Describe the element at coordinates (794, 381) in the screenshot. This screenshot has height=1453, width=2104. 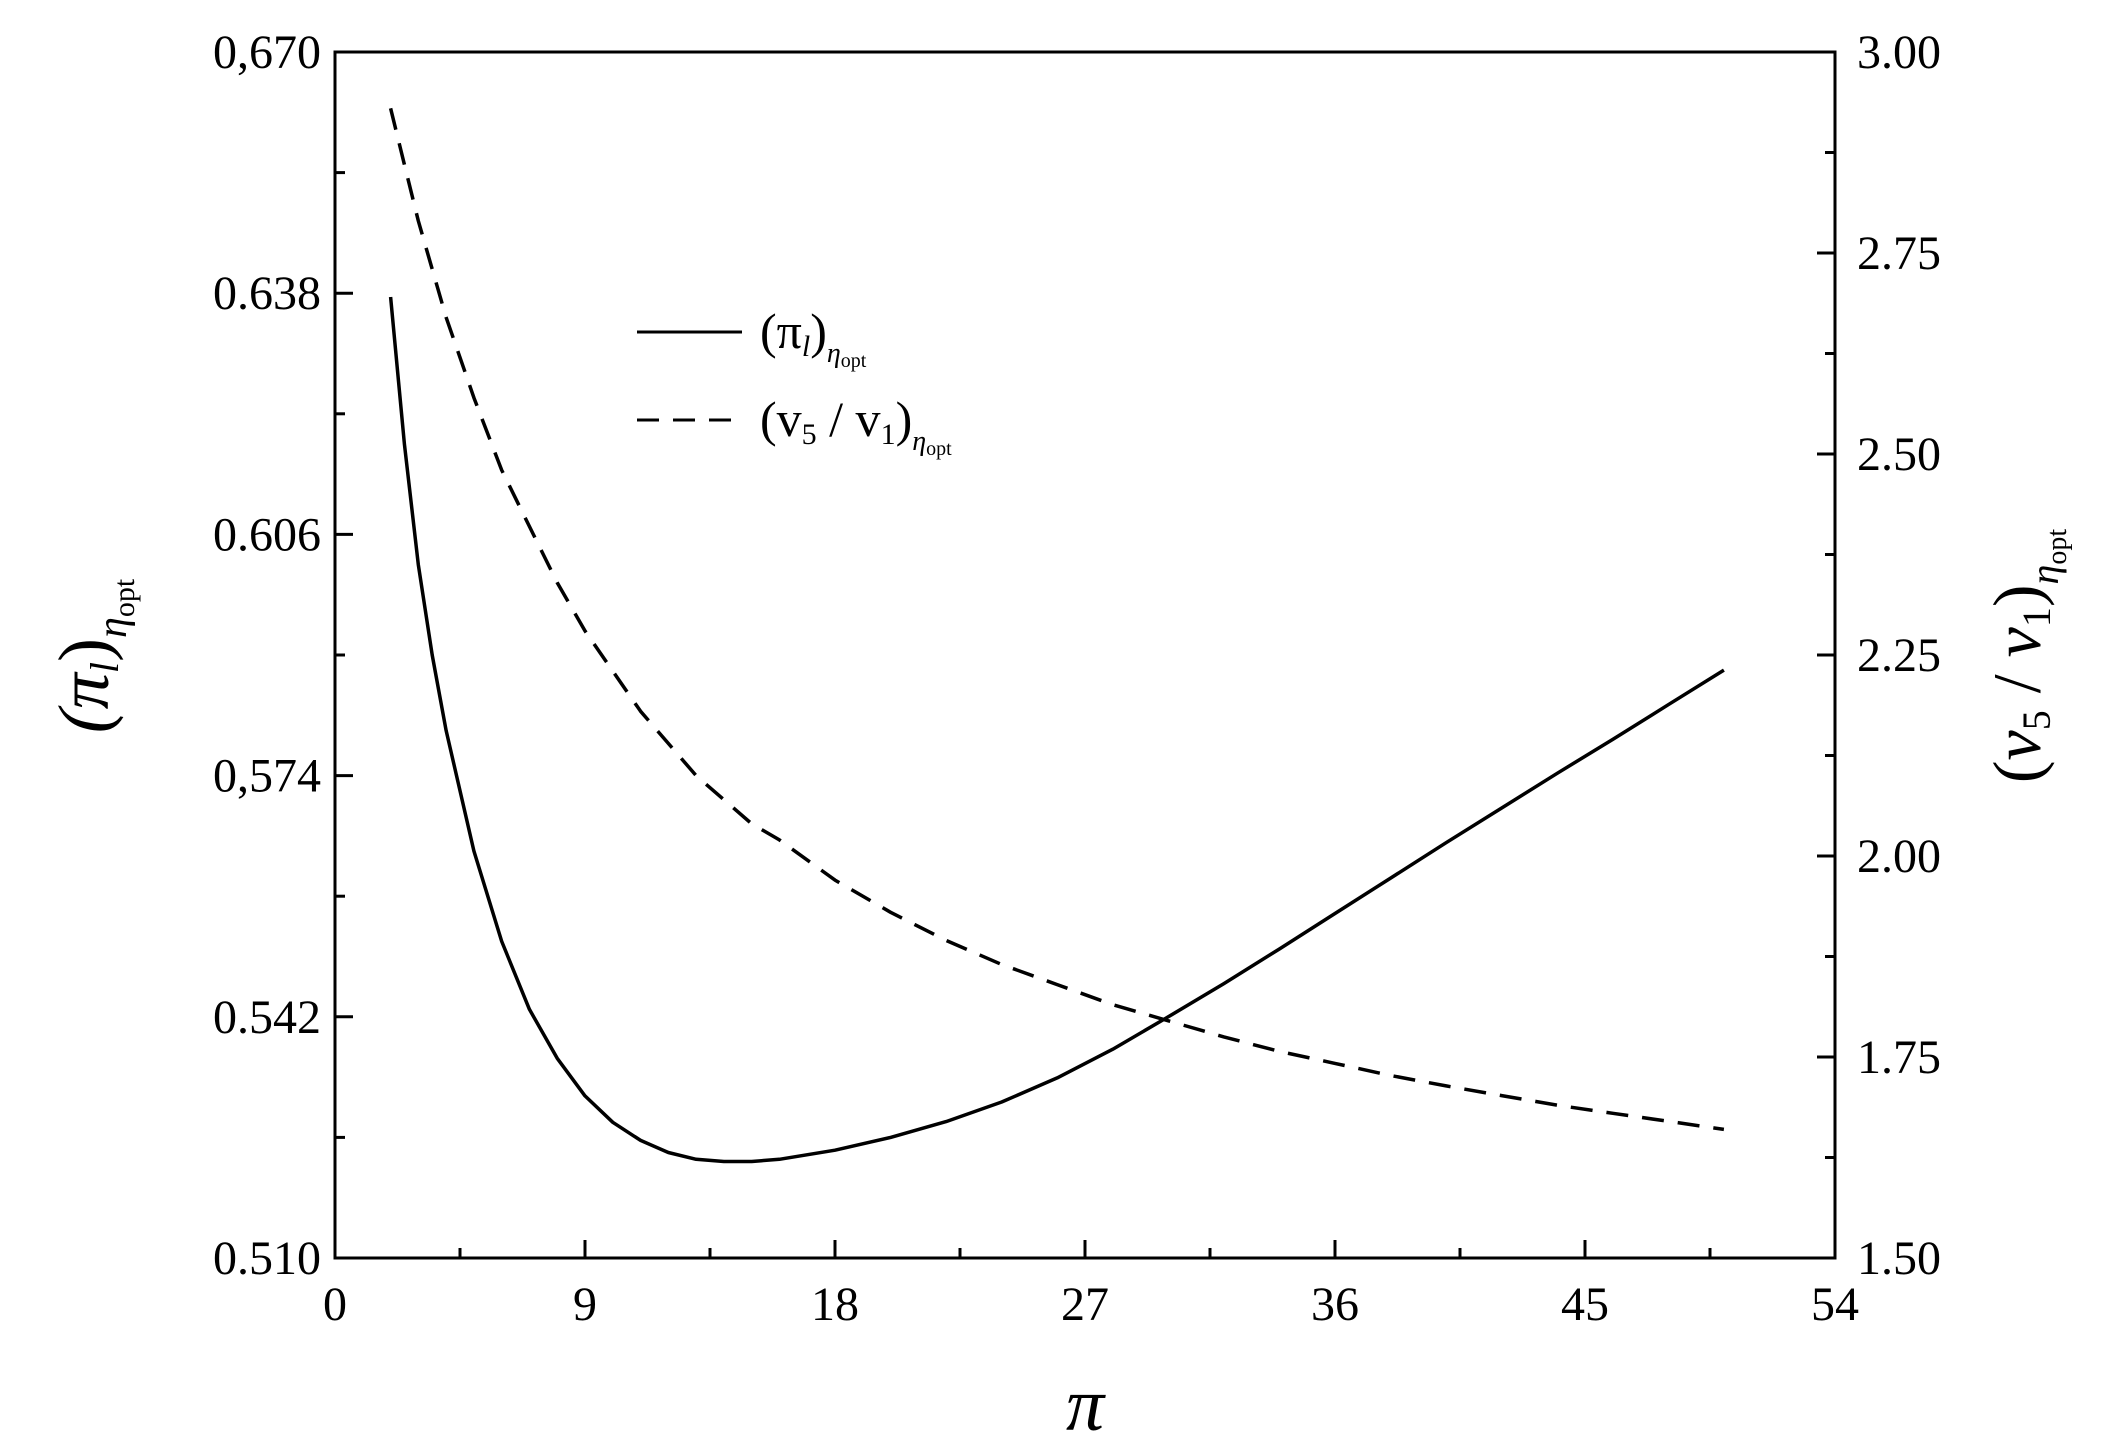
I see `legend: (πl)ηopt (v5 / v1)ηopt` at that location.